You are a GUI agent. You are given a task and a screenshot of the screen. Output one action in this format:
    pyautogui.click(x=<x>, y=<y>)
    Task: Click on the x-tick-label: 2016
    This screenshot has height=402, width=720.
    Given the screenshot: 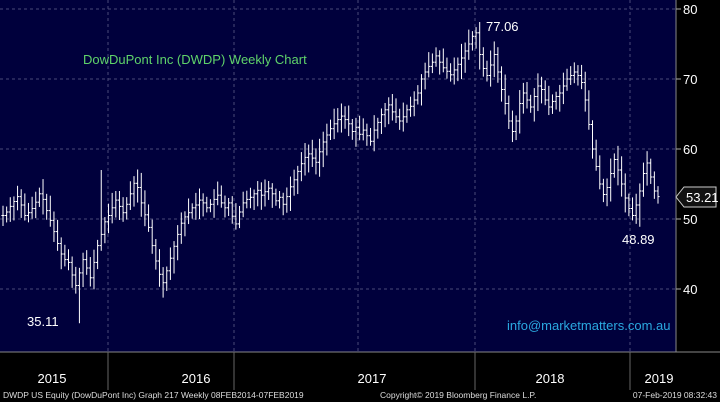 What is the action you would take?
    pyautogui.click(x=196, y=378)
    